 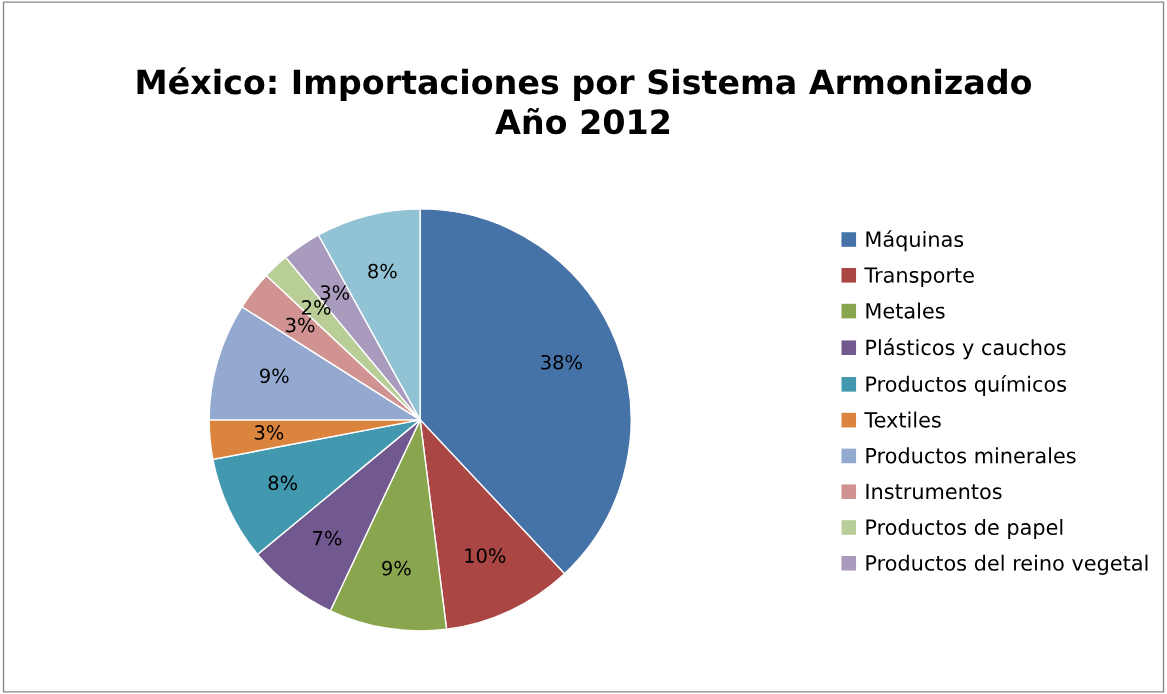 What do you see at coordinates (934, 491) in the screenshot?
I see `legend-label: Instrumentos` at bounding box center [934, 491].